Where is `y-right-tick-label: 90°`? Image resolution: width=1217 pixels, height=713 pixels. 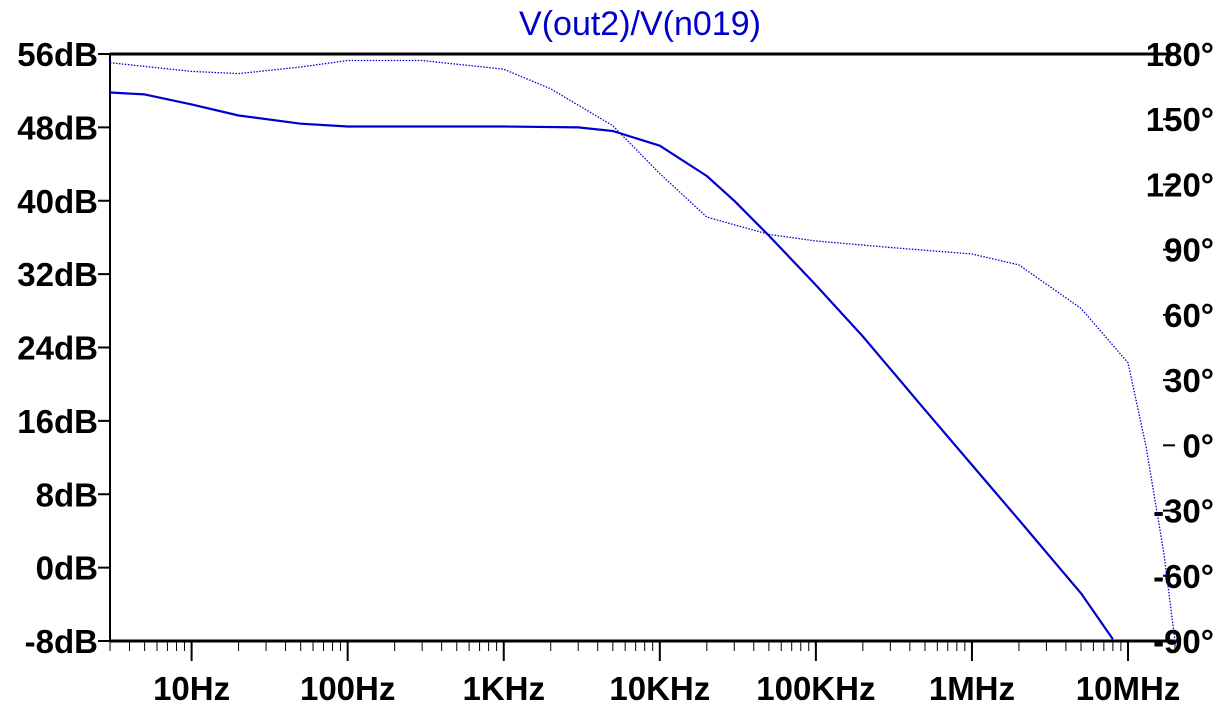
y-right-tick-label: 90° is located at coordinates (1189, 250).